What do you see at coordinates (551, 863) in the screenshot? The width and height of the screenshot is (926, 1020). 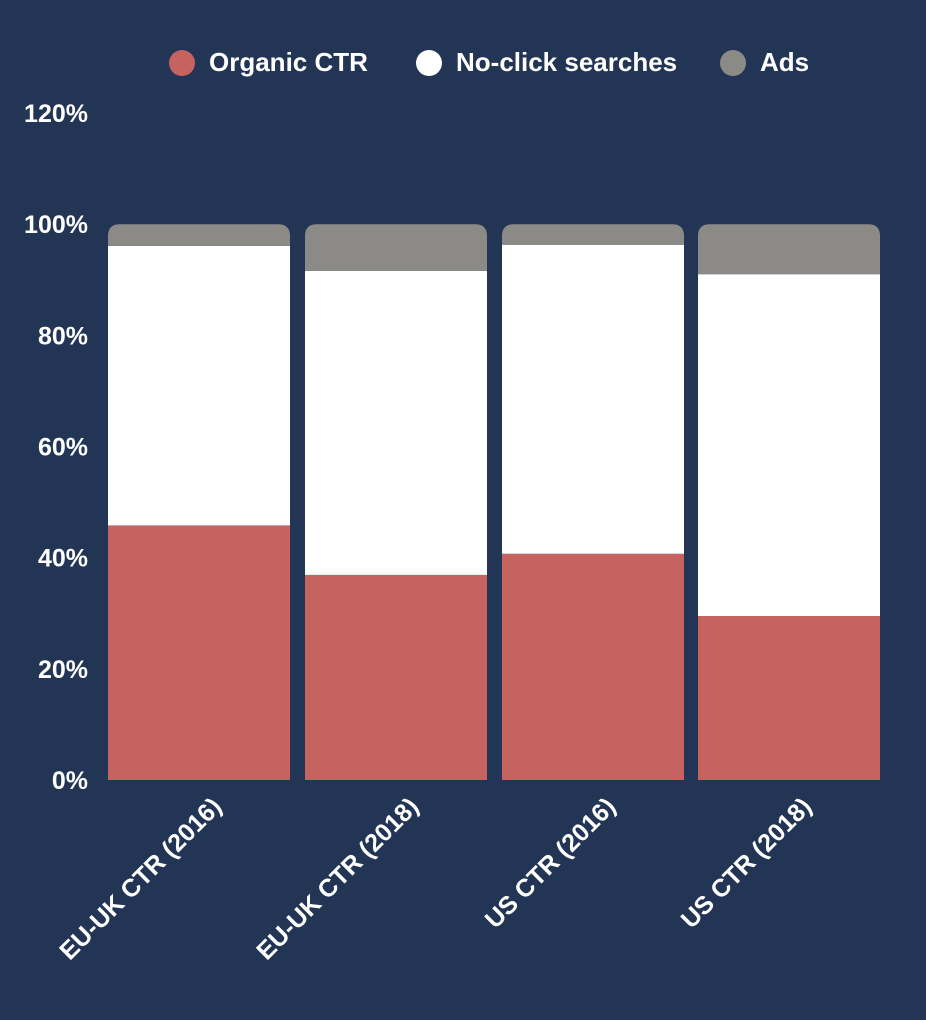 I see `x-tick-label: US CTR (2016)` at bounding box center [551, 863].